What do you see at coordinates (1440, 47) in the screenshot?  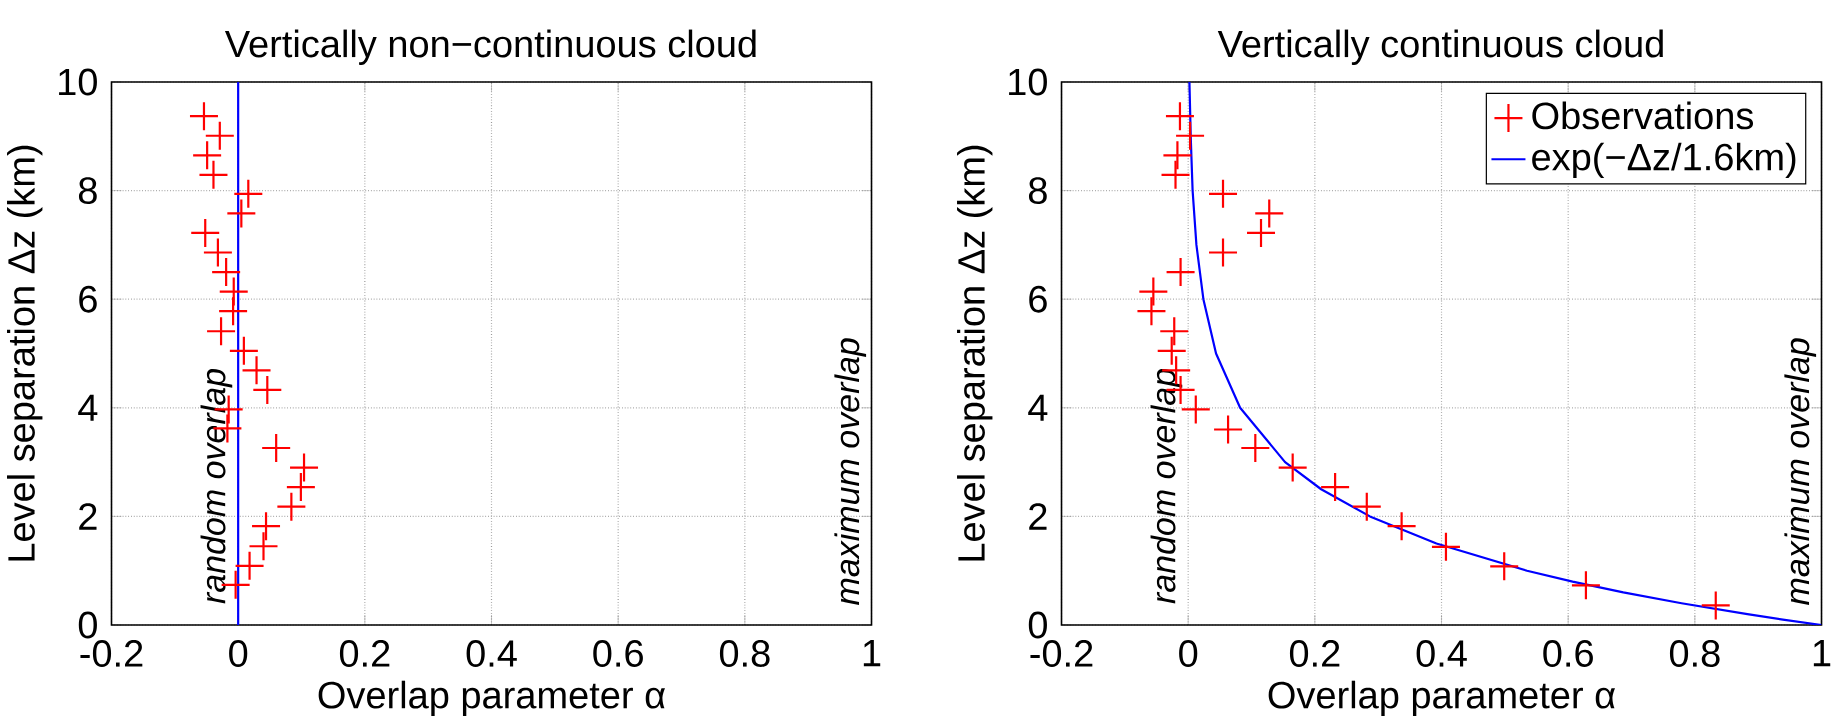 I see `chart-title: Vertically continuous cloud` at bounding box center [1440, 47].